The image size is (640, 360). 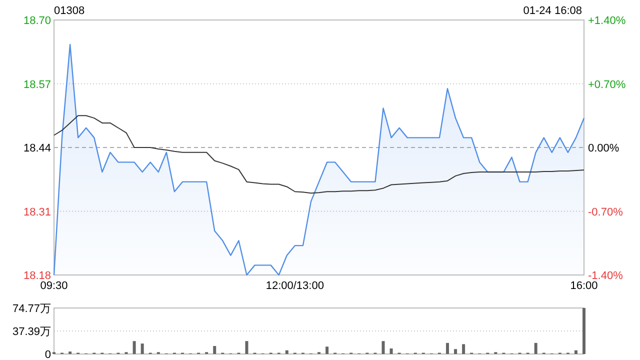 I want to click on y2-tick-label: +1.40%, so click(x=607, y=21).